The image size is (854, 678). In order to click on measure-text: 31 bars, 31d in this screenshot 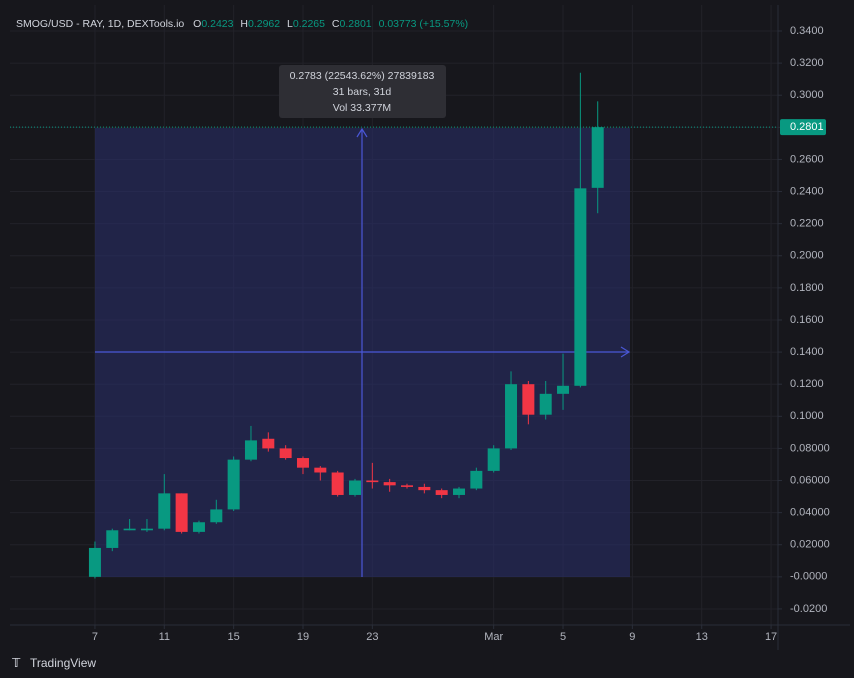, I will do `click(362, 92)`.